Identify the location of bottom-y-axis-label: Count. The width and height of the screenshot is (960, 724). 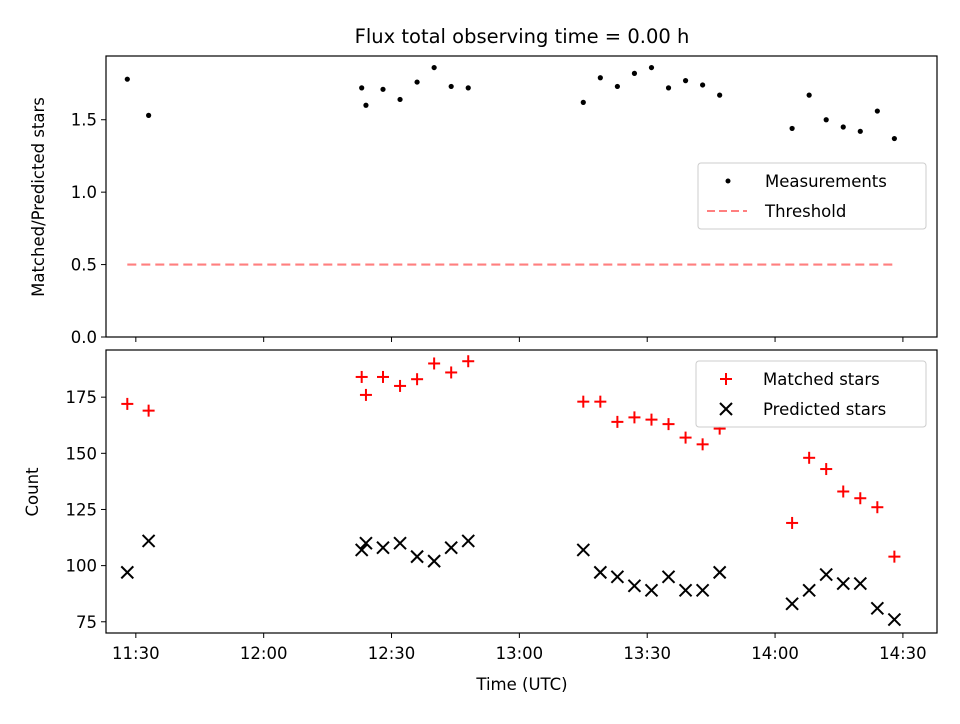
(32, 492).